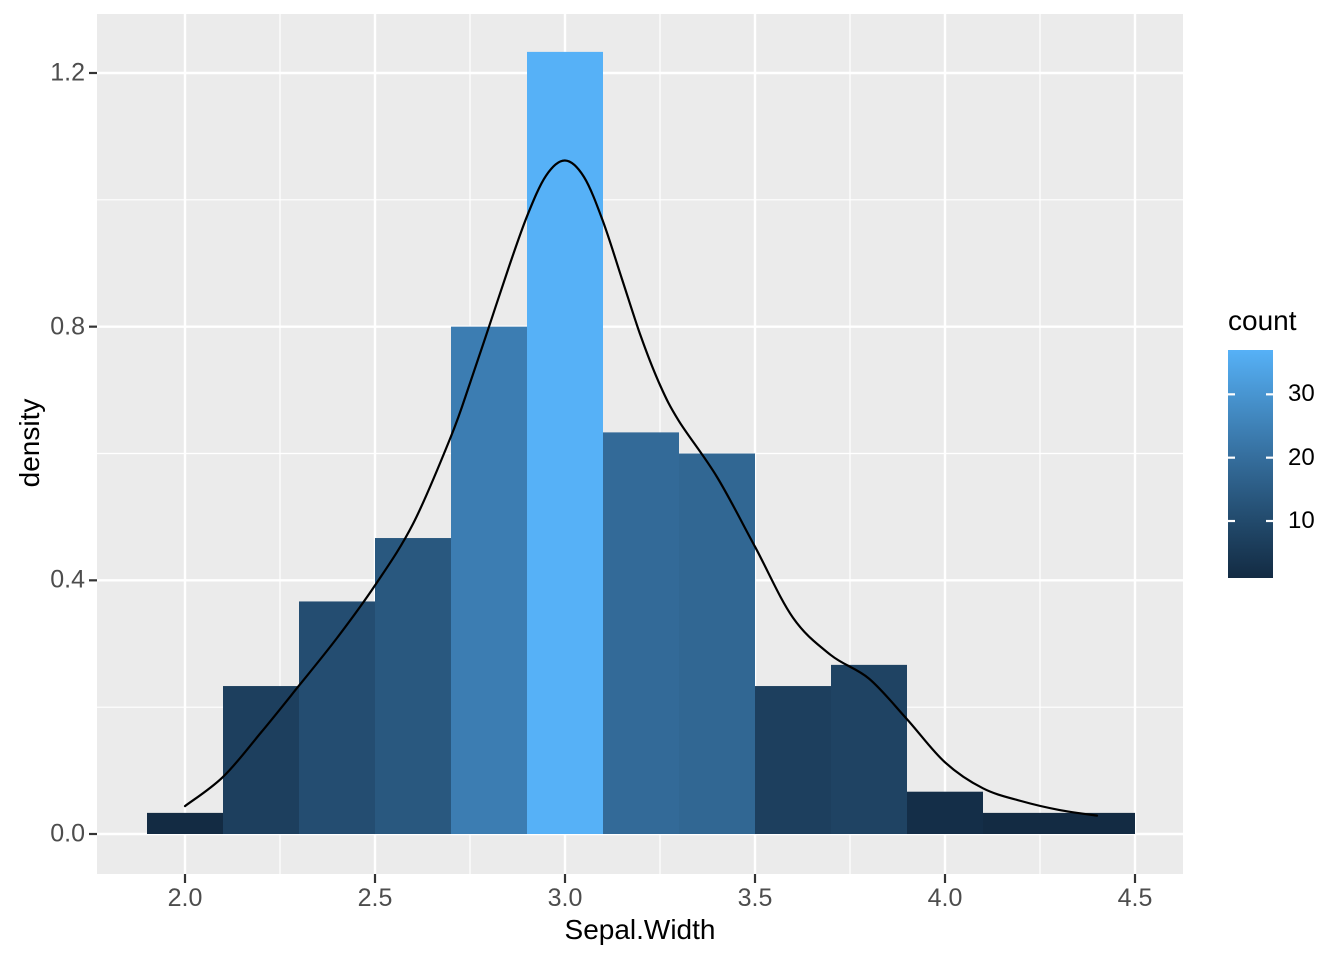  I want to click on legend-title: count, so click(1262, 320).